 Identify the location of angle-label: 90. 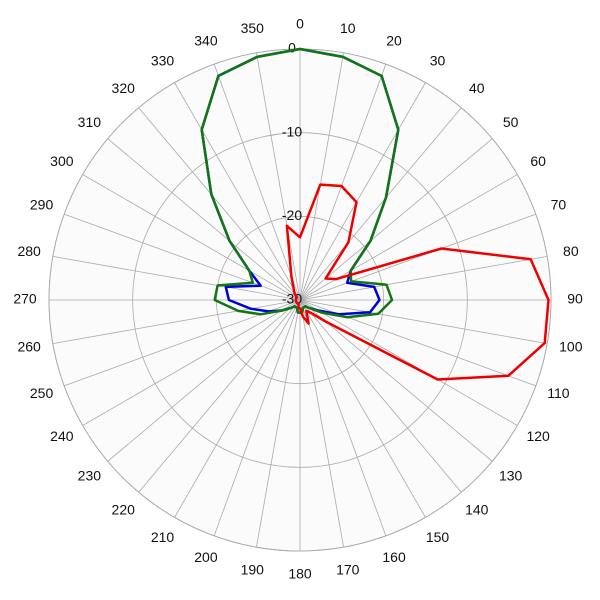
(575, 299).